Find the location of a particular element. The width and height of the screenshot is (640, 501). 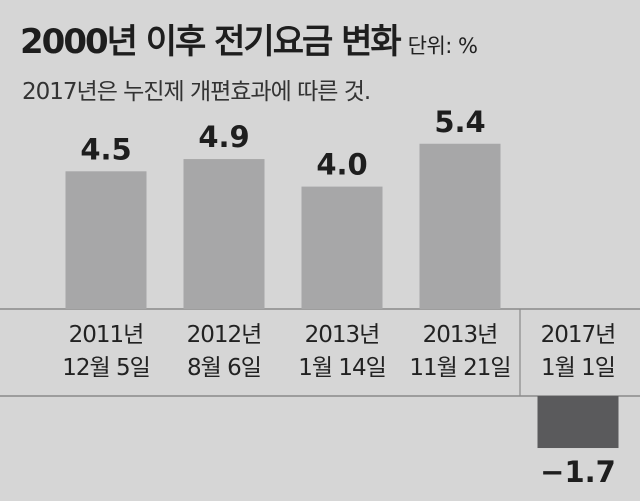

category-label-1-line-2: 12월 5일 is located at coordinates (106, 368).